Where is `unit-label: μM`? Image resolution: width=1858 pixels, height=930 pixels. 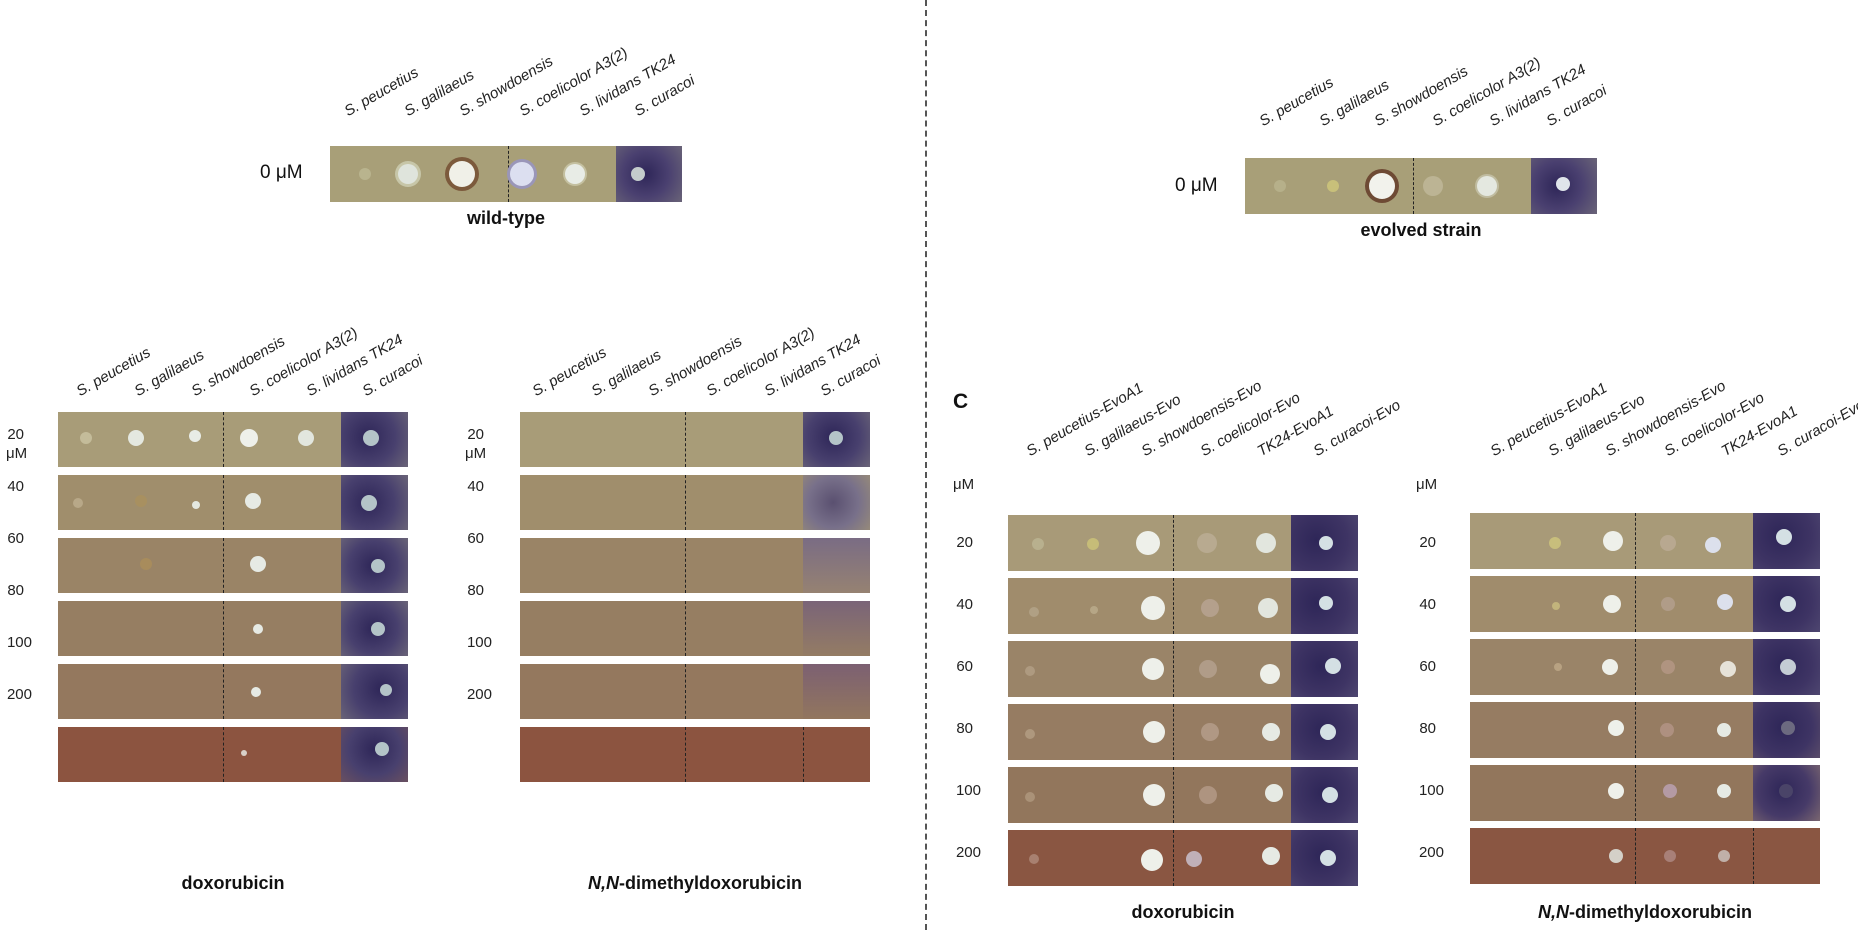
unit-label: μM is located at coordinates (17, 453).